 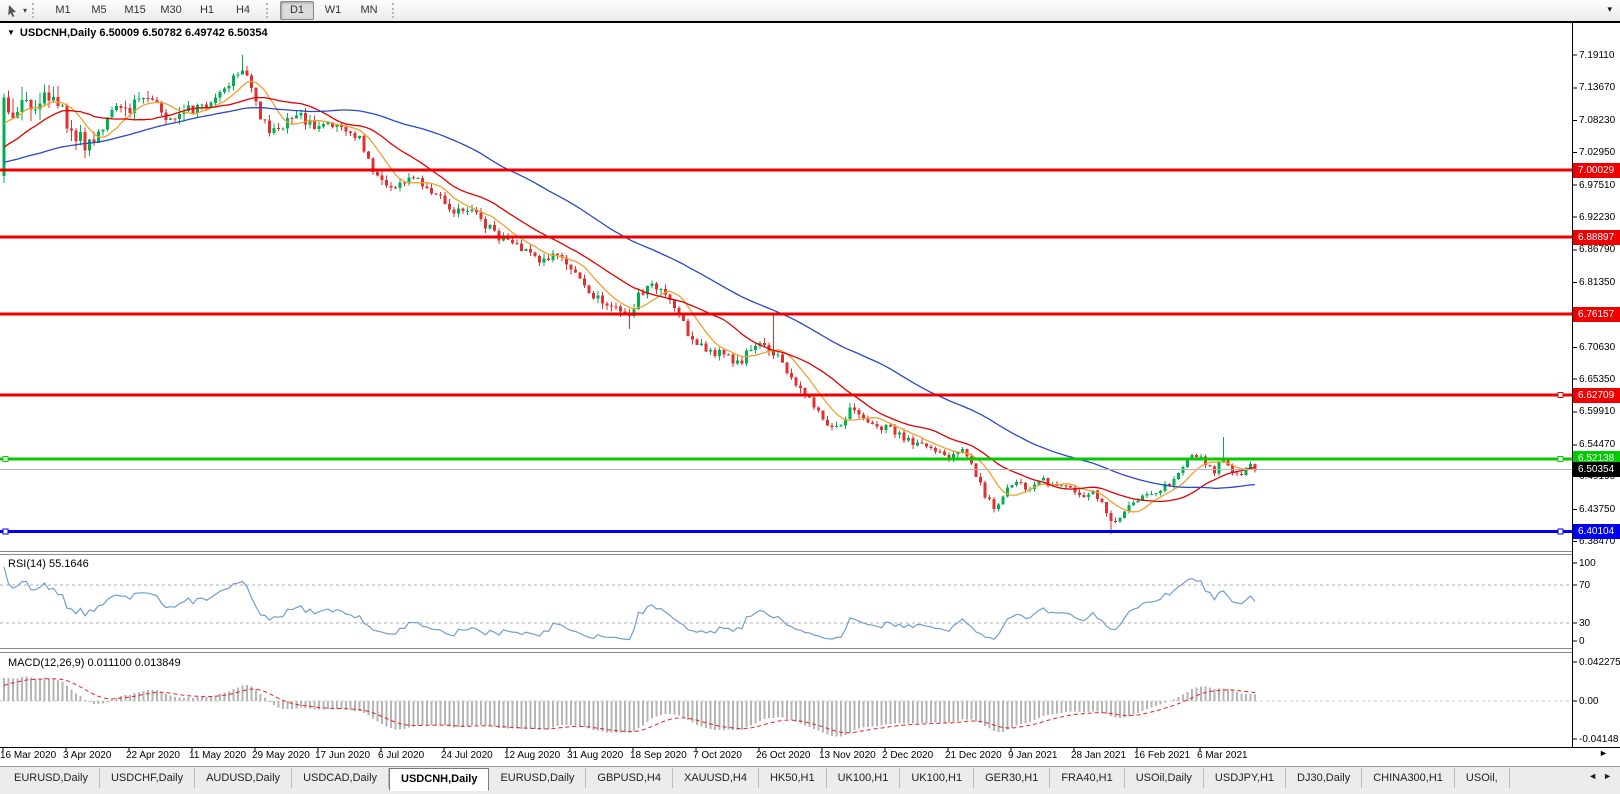 I want to click on rsi-axis-label: 0, so click(x=1582, y=641).